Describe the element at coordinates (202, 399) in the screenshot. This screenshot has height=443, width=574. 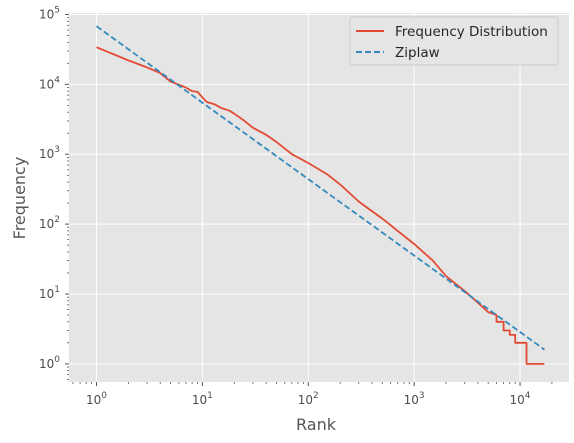
I see `x-tick-label: 10¹` at that location.